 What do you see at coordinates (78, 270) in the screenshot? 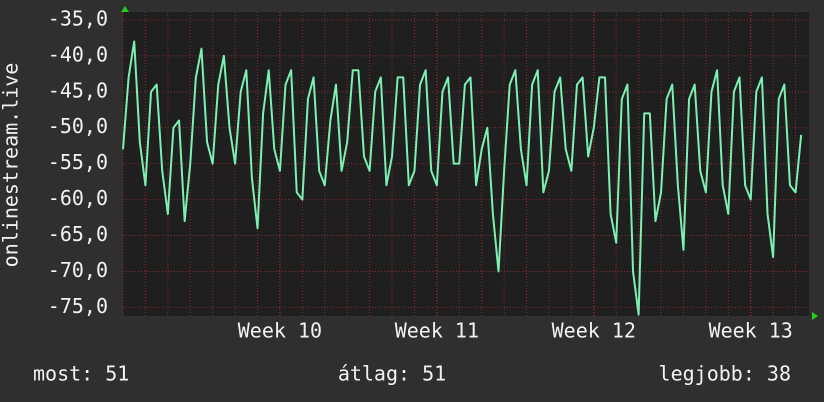
I see `y-tick-label: -70,0` at bounding box center [78, 270].